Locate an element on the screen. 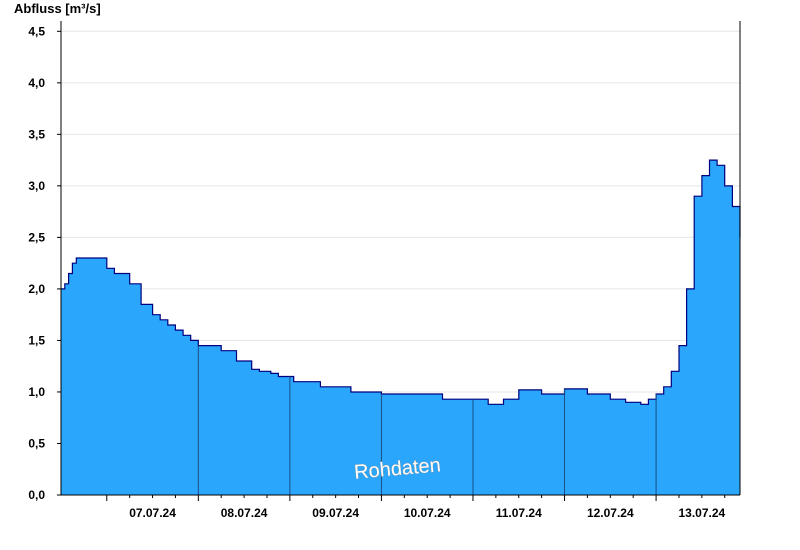  x-tick-label: 13.07.24 is located at coordinates (701, 513).